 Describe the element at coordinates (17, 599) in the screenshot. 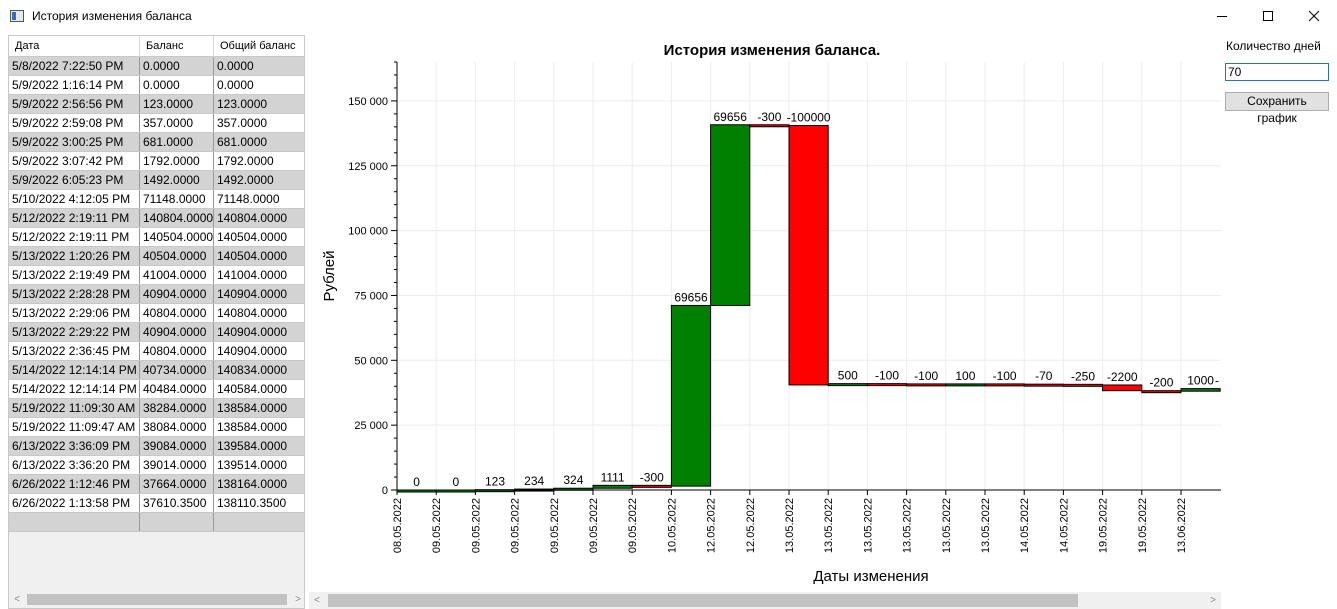

I see `scroll-left-icon: <` at that location.